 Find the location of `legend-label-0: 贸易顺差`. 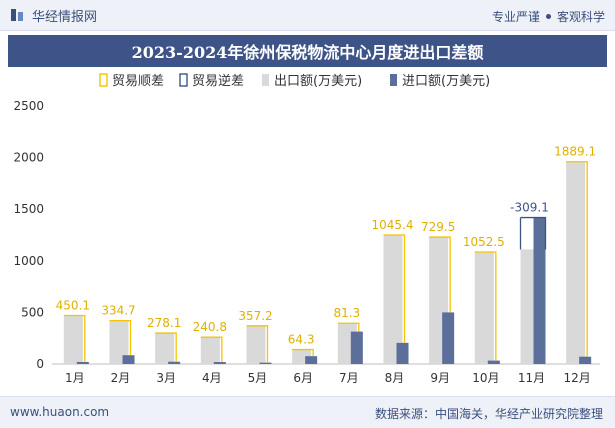

legend-label-0: 贸易顺差 is located at coordinates (138, 81).